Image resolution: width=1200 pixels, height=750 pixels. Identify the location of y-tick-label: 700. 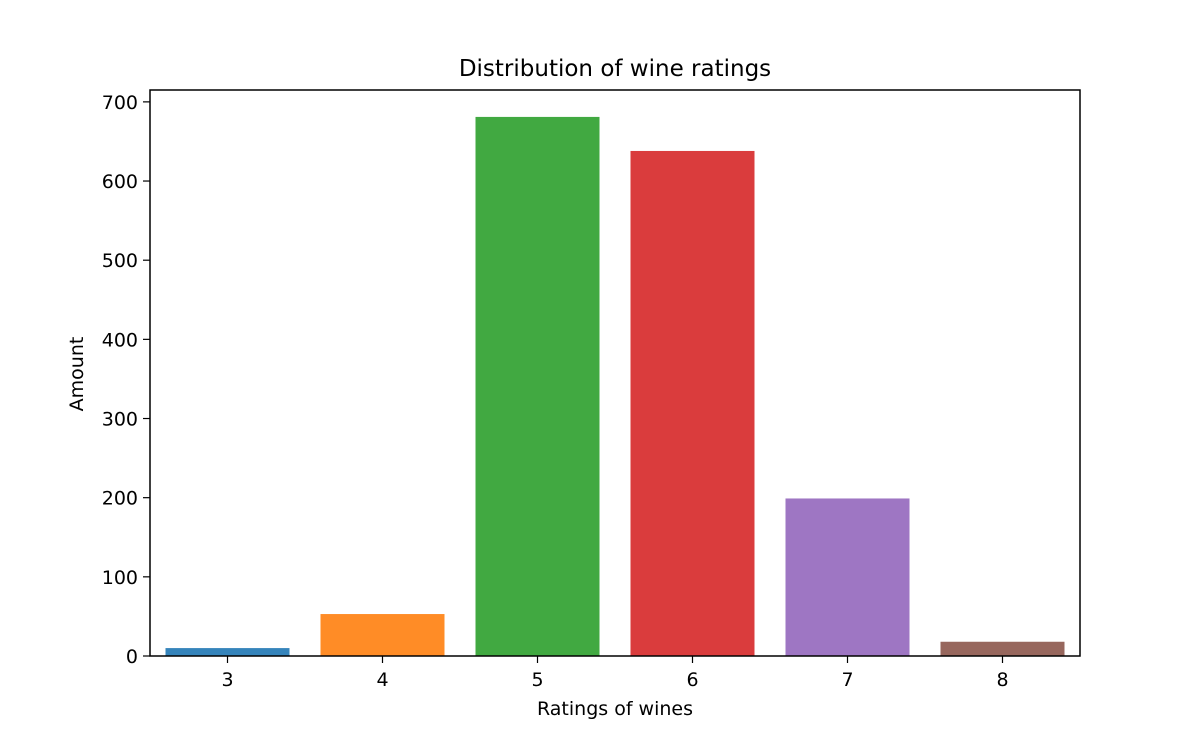
(120, 103).